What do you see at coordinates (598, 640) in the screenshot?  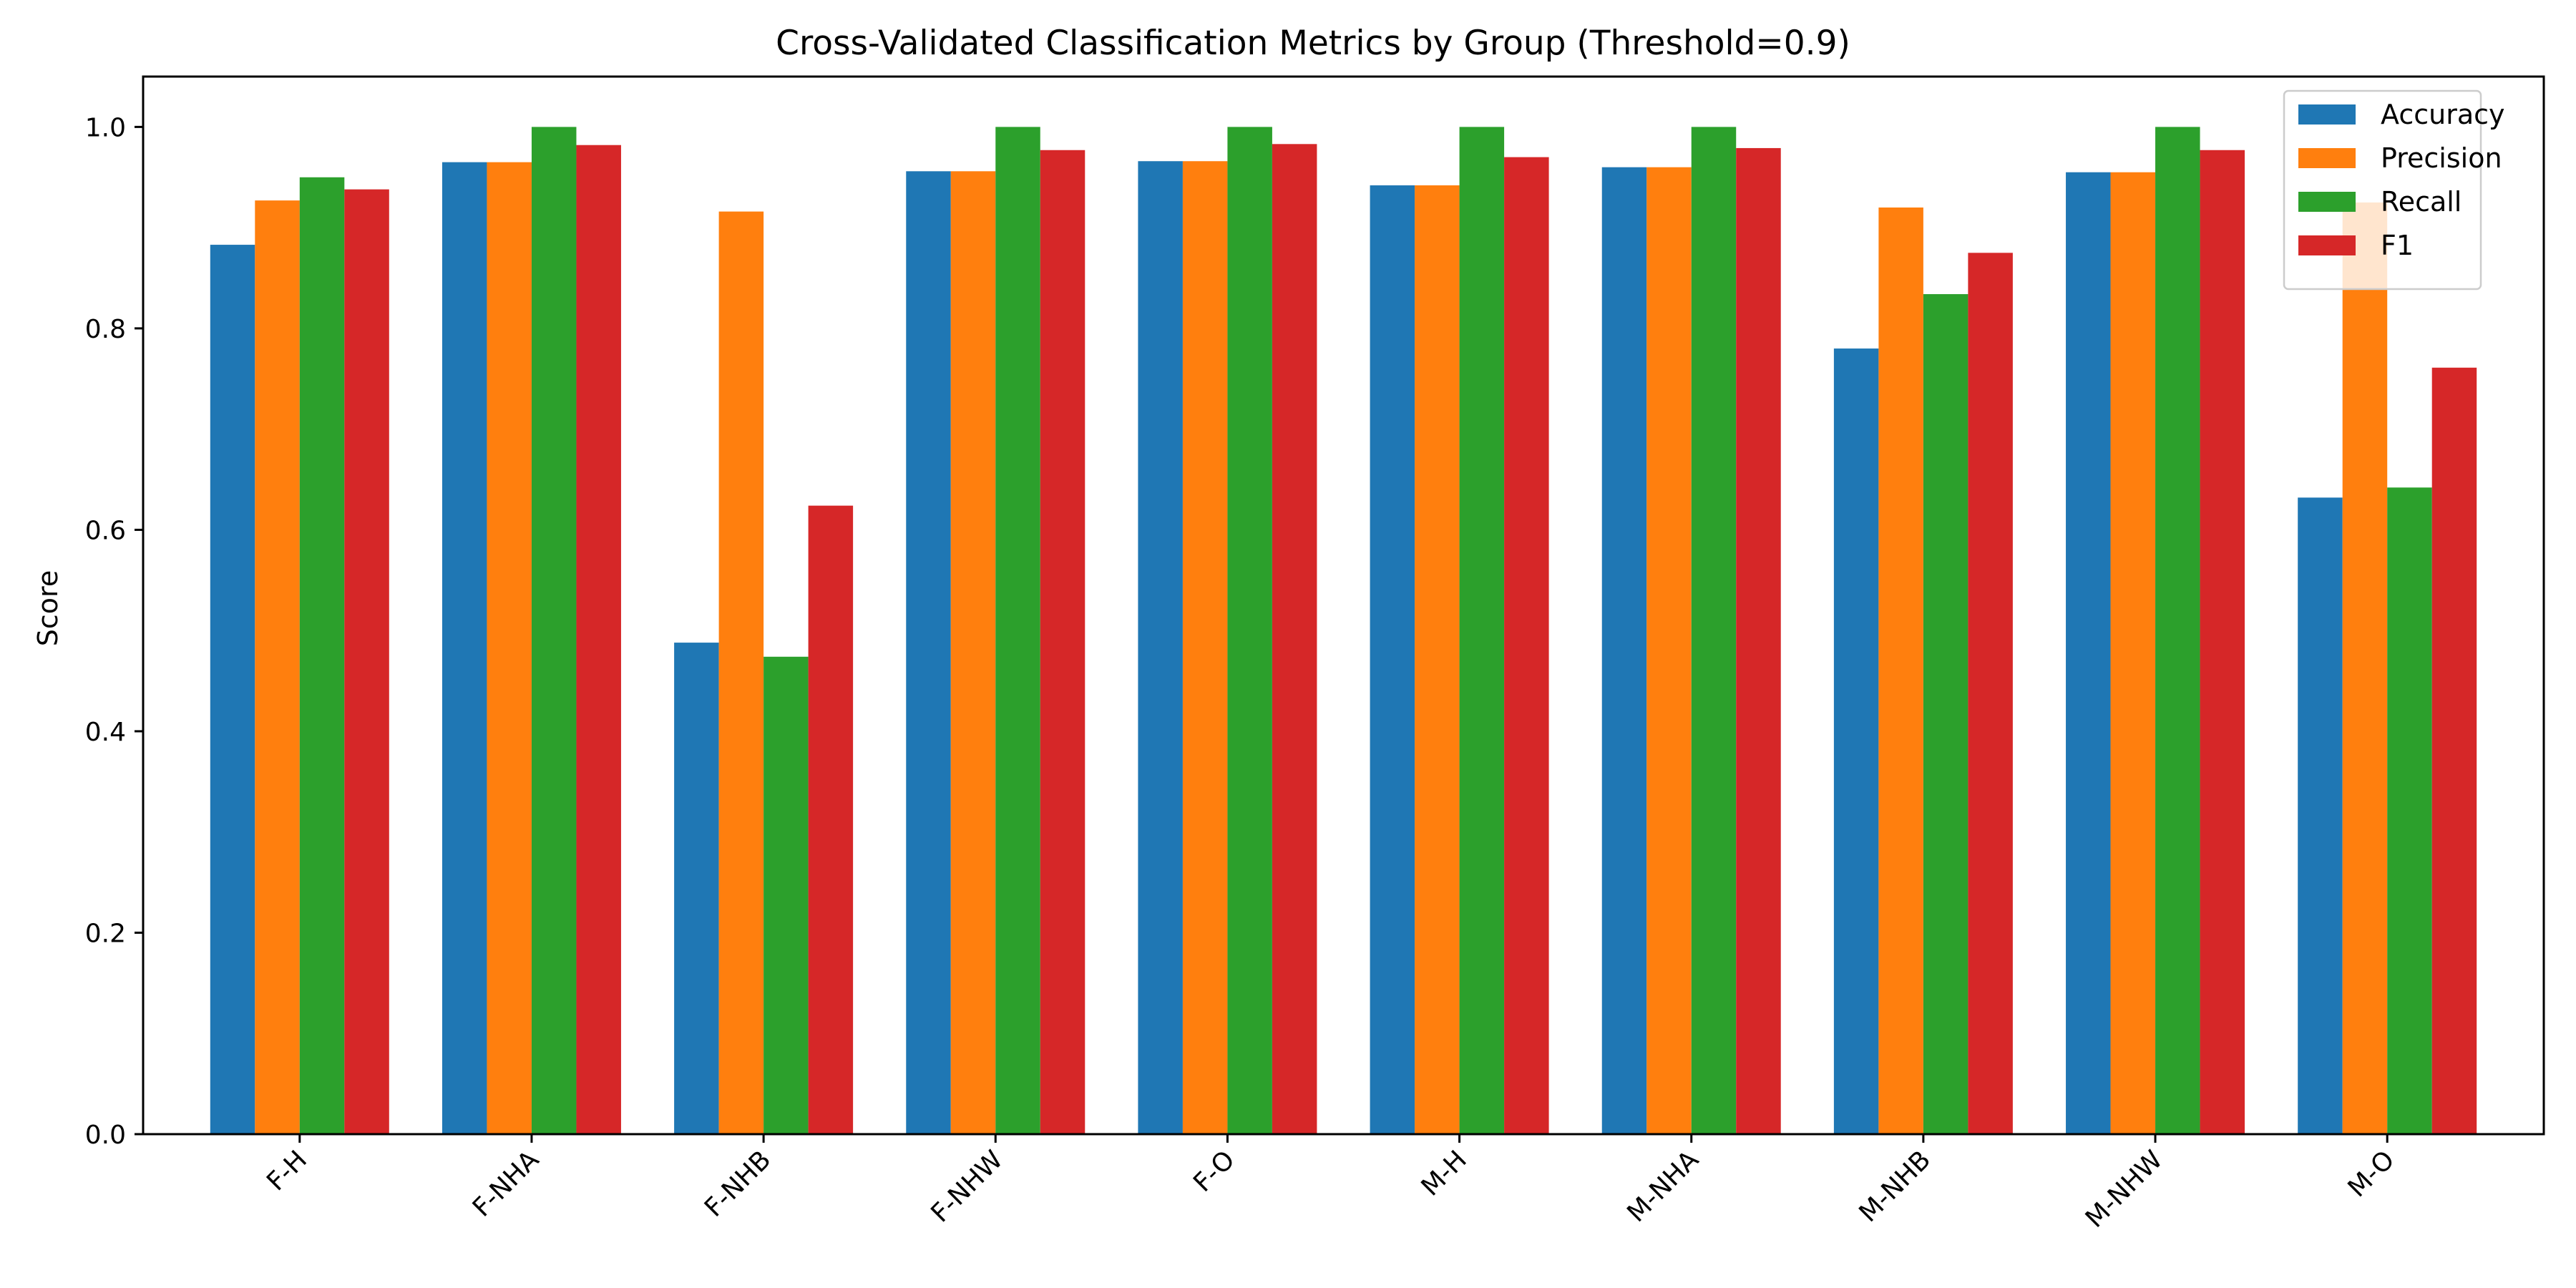 I see `bar-f1-f-nha` at bounding box center [598, 640].